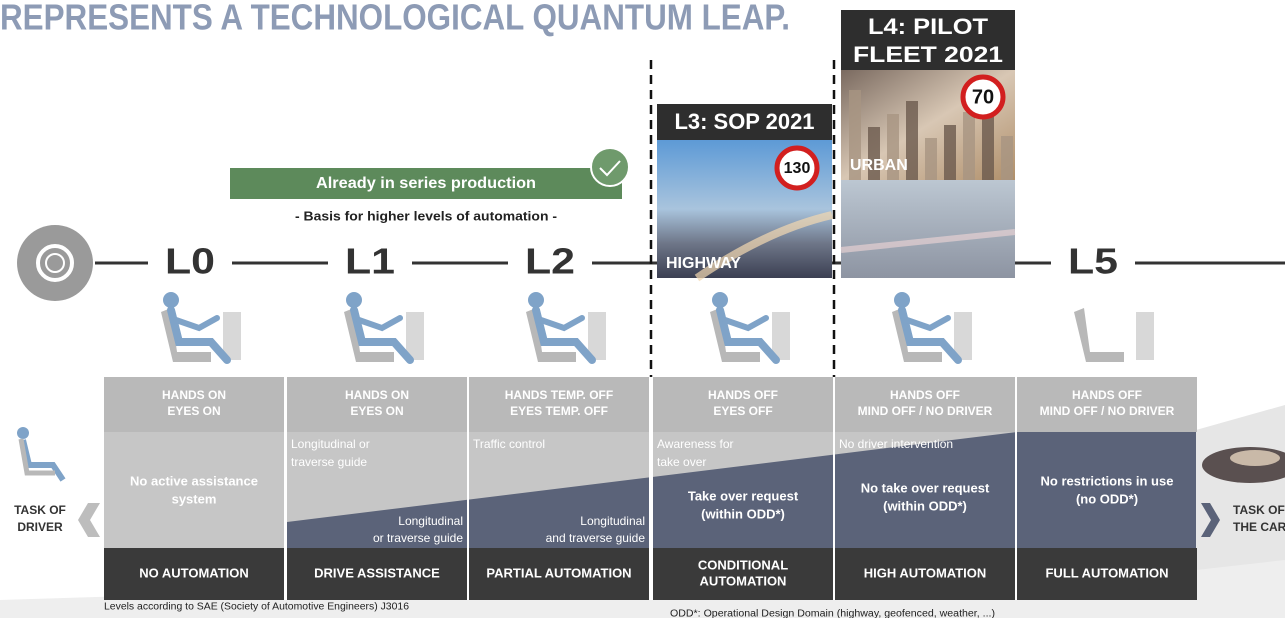 The width and height of the screenshot is (1285, 618). Describe the element at coordinates (1210, 520) in the screenshot. I see `right-chevron` at that location.